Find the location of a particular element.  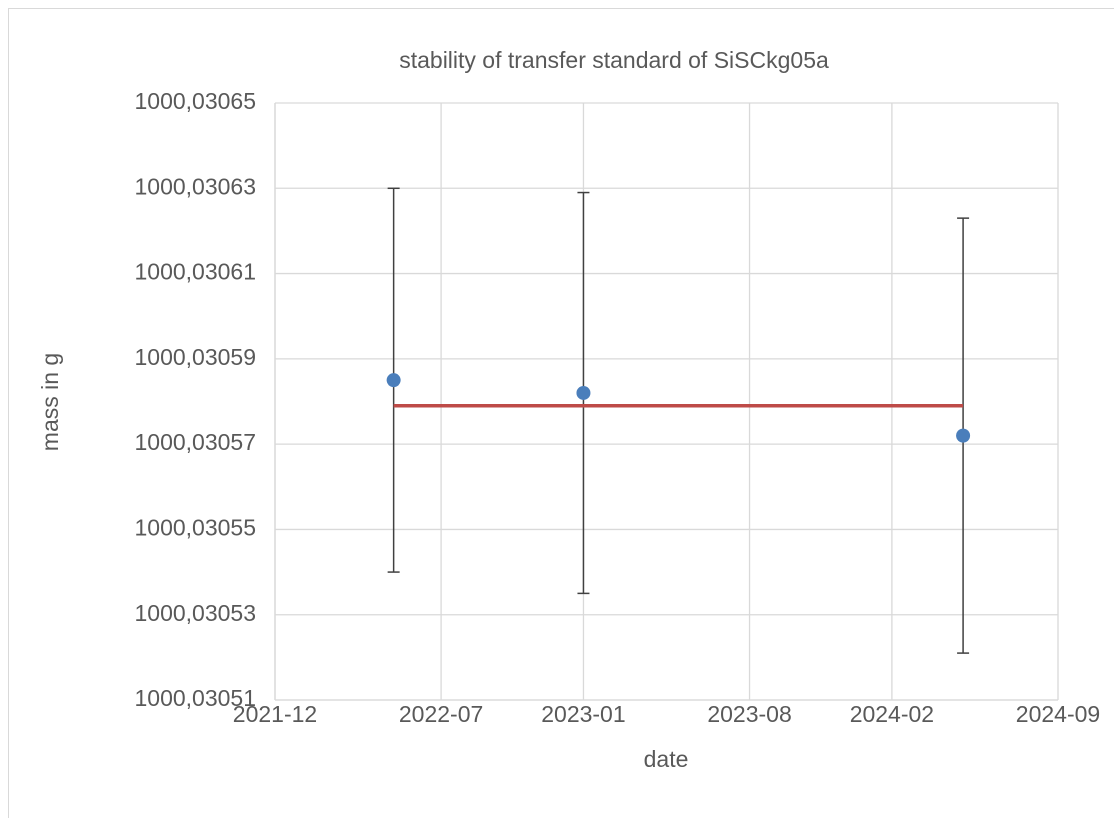

x-tick-label: 2023-08 is located at coordinates (749, 714).